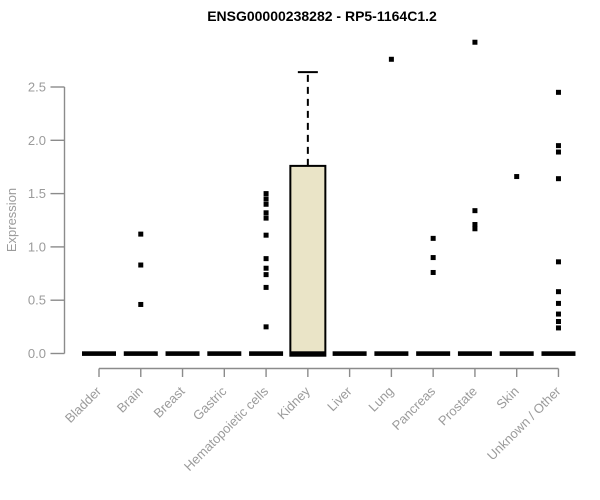  What do you see at coordinates (11, 220) in the screenshot?
I see `y-axis-title: Expression` at bounding box center [11, 220].